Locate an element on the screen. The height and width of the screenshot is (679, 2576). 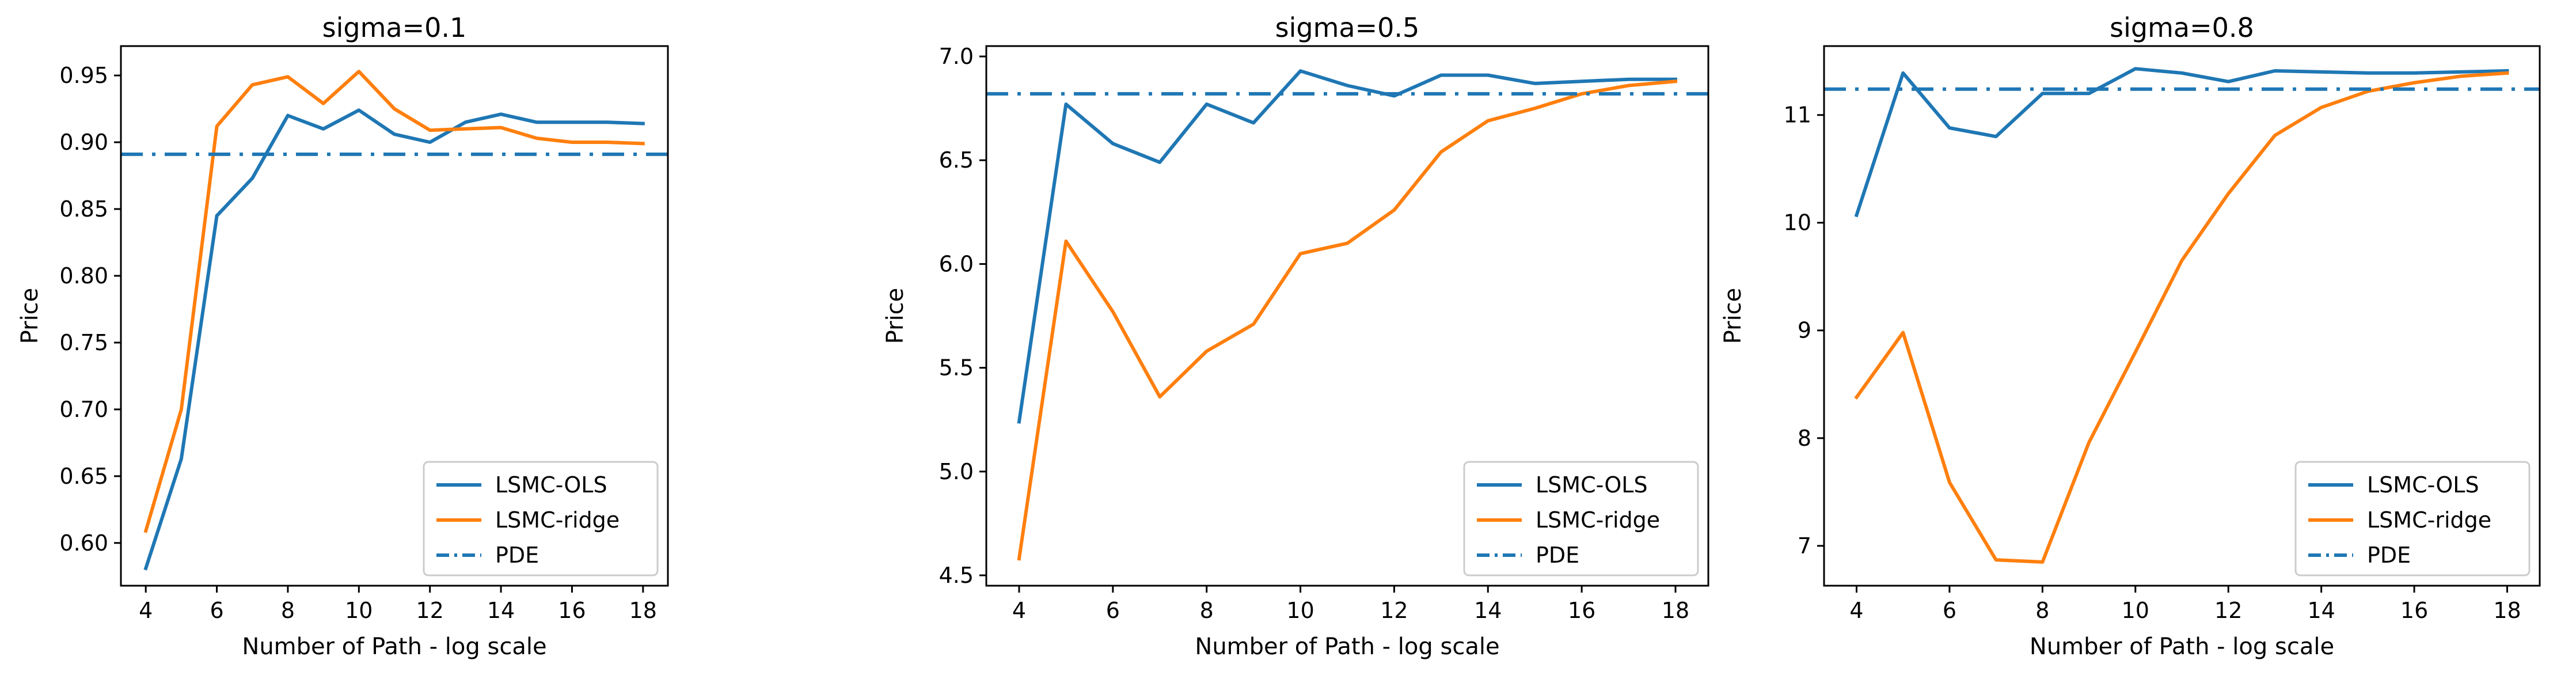
y-tick-label: 8 is located at coordinates (1805, 438).